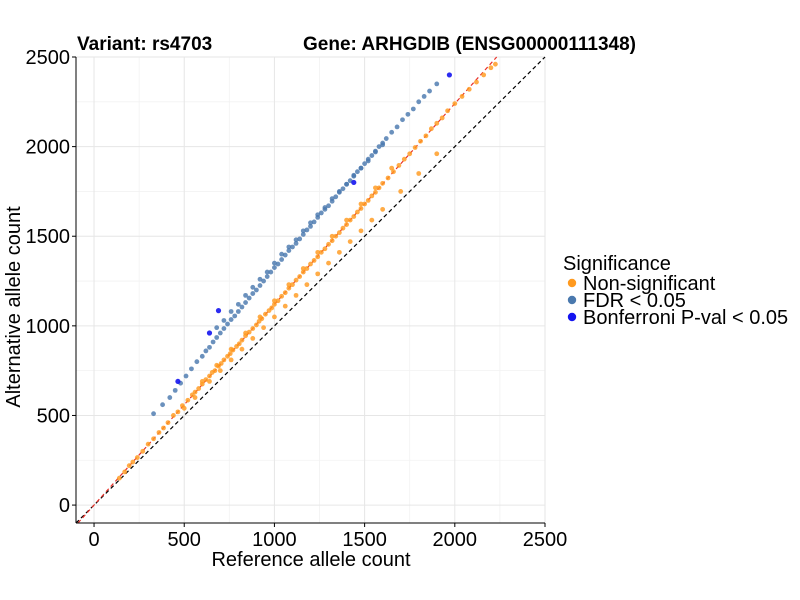 The image size is (800, 600). Describe the element at coordinates (53, 416) in the screenshot. I see `y-tick-label: 500` at that location.